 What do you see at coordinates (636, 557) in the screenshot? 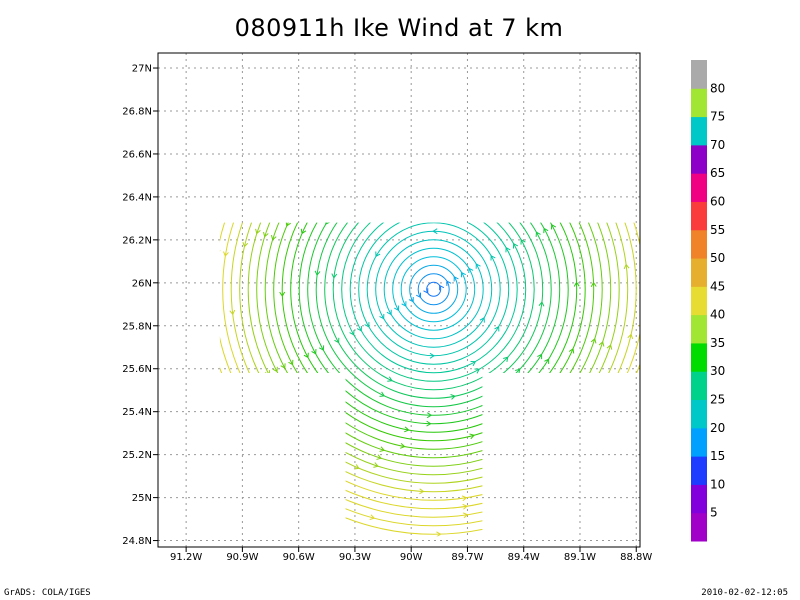
I see `x-tick-label: 88.8W` at bounding box center [636, 557].